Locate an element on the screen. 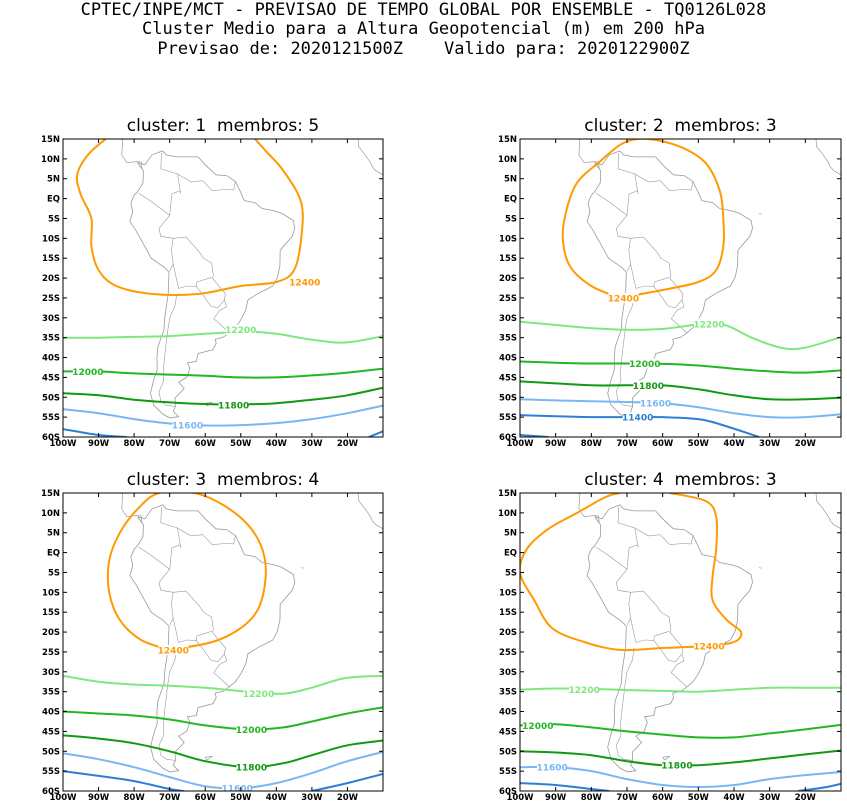  contour-label-12000: 12000 is located at coordinates (251, 731).